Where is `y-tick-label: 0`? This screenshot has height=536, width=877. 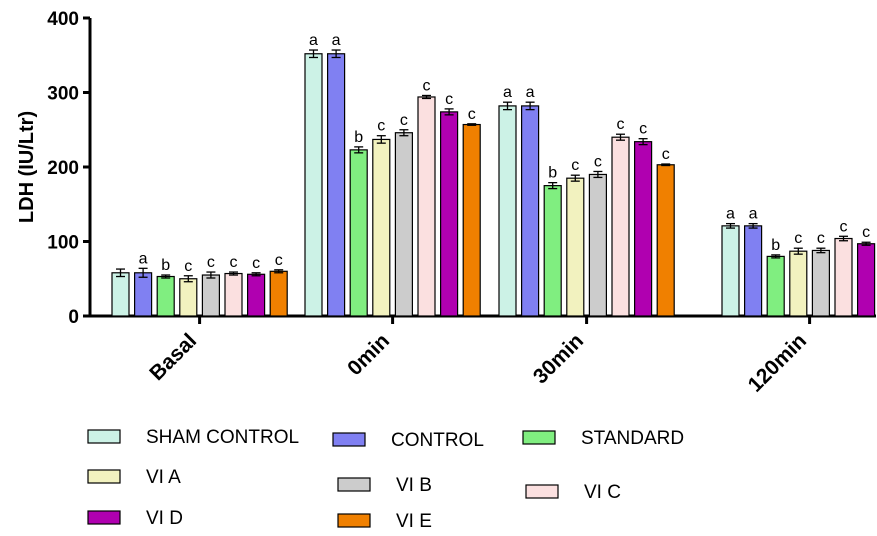
y-tick-label: 0 is located at coordinates (73, 317).